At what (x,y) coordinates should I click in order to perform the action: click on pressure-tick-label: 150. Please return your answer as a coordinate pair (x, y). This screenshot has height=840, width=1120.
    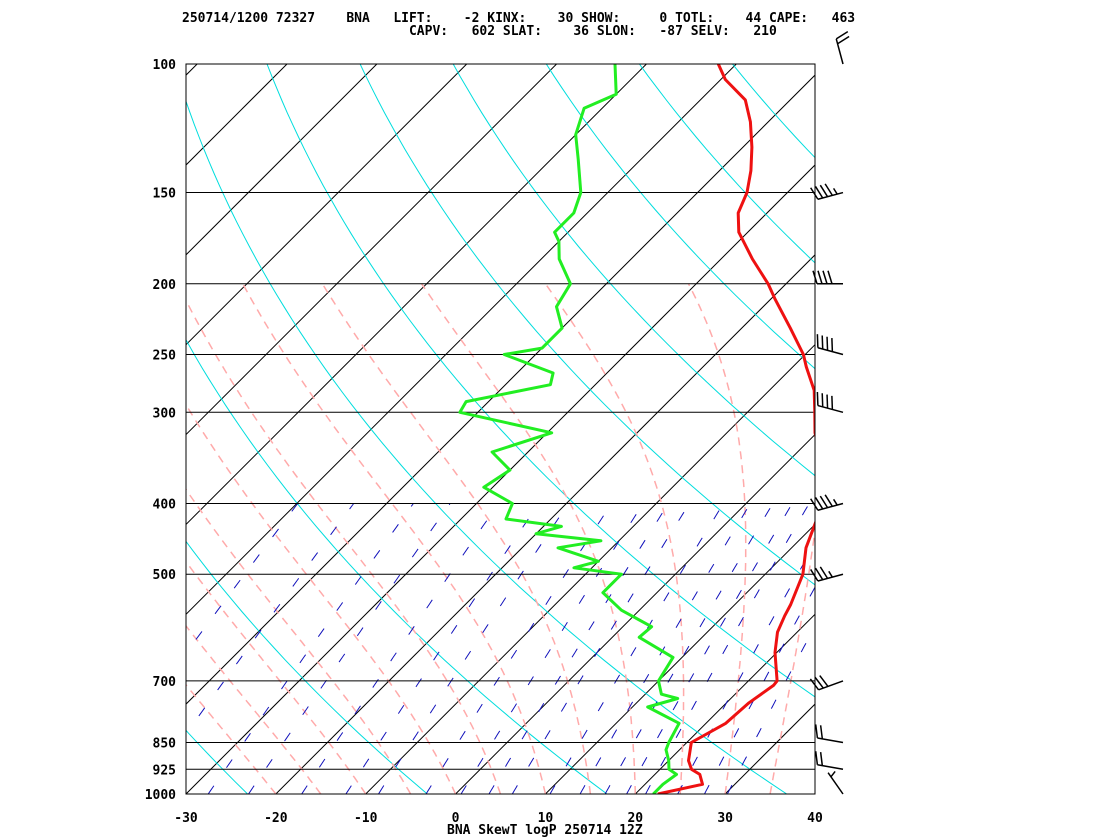
    Looking at the image, I should click on (165, 194).